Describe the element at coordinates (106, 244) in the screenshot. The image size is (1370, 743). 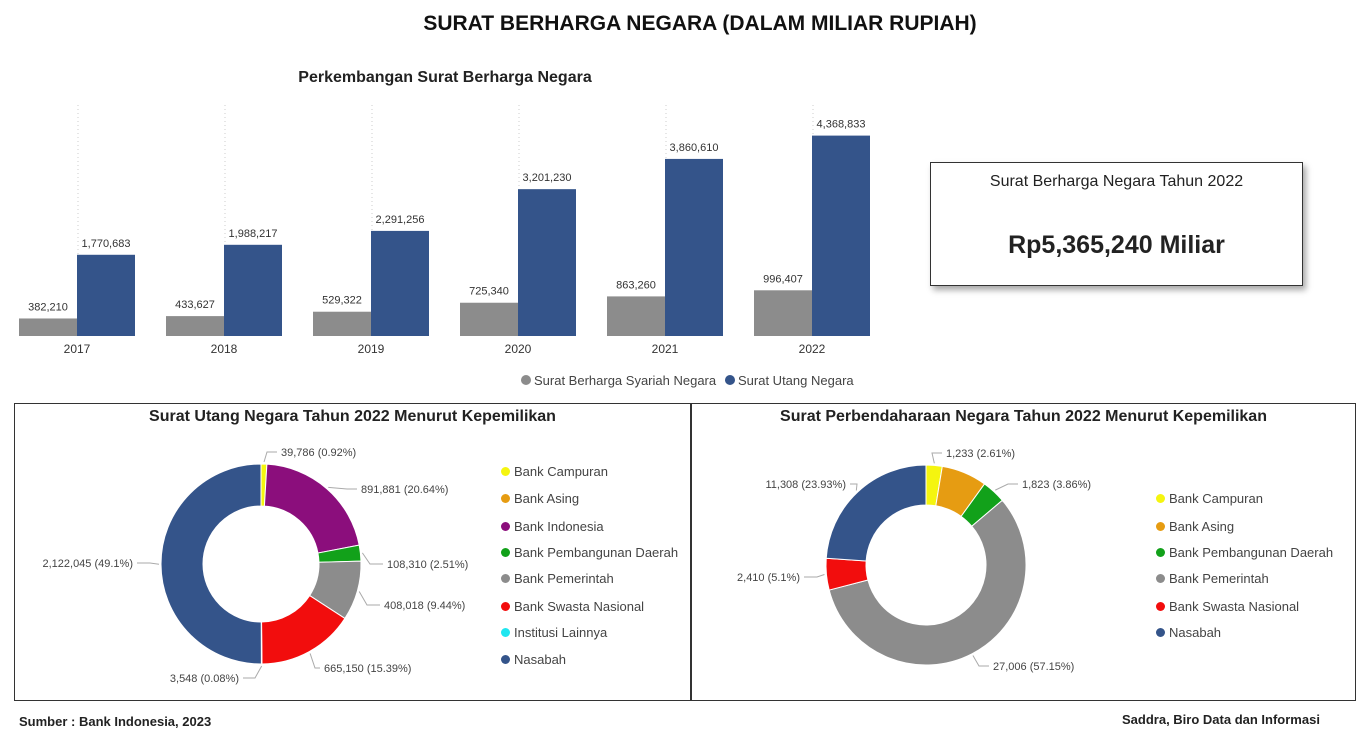
I see `bar-data-label: 1,770,683` at that location.